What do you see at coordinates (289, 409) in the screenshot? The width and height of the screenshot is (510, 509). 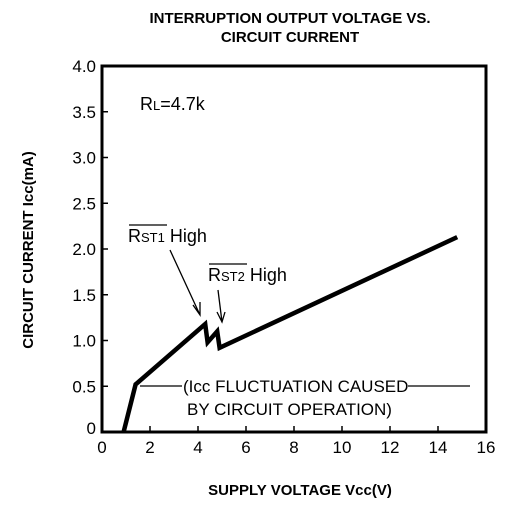 I see `annotation: BY CIRCUIT OPERATION)` at bounding box center [289, 409].